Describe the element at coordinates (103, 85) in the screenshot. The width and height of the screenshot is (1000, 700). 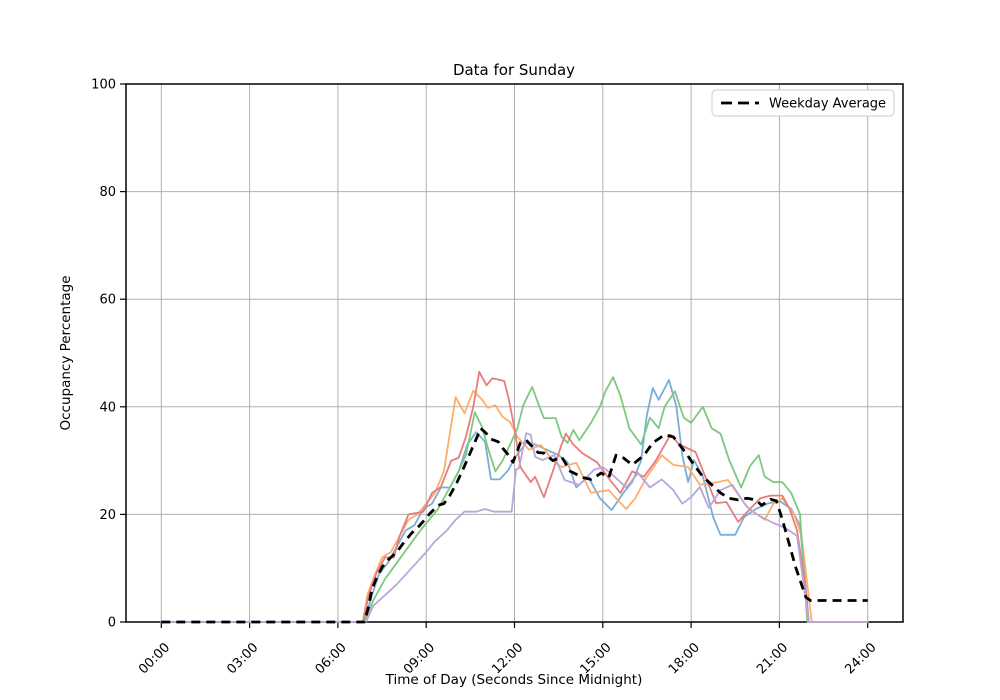
I see `y-tick-label: 100` at that location.